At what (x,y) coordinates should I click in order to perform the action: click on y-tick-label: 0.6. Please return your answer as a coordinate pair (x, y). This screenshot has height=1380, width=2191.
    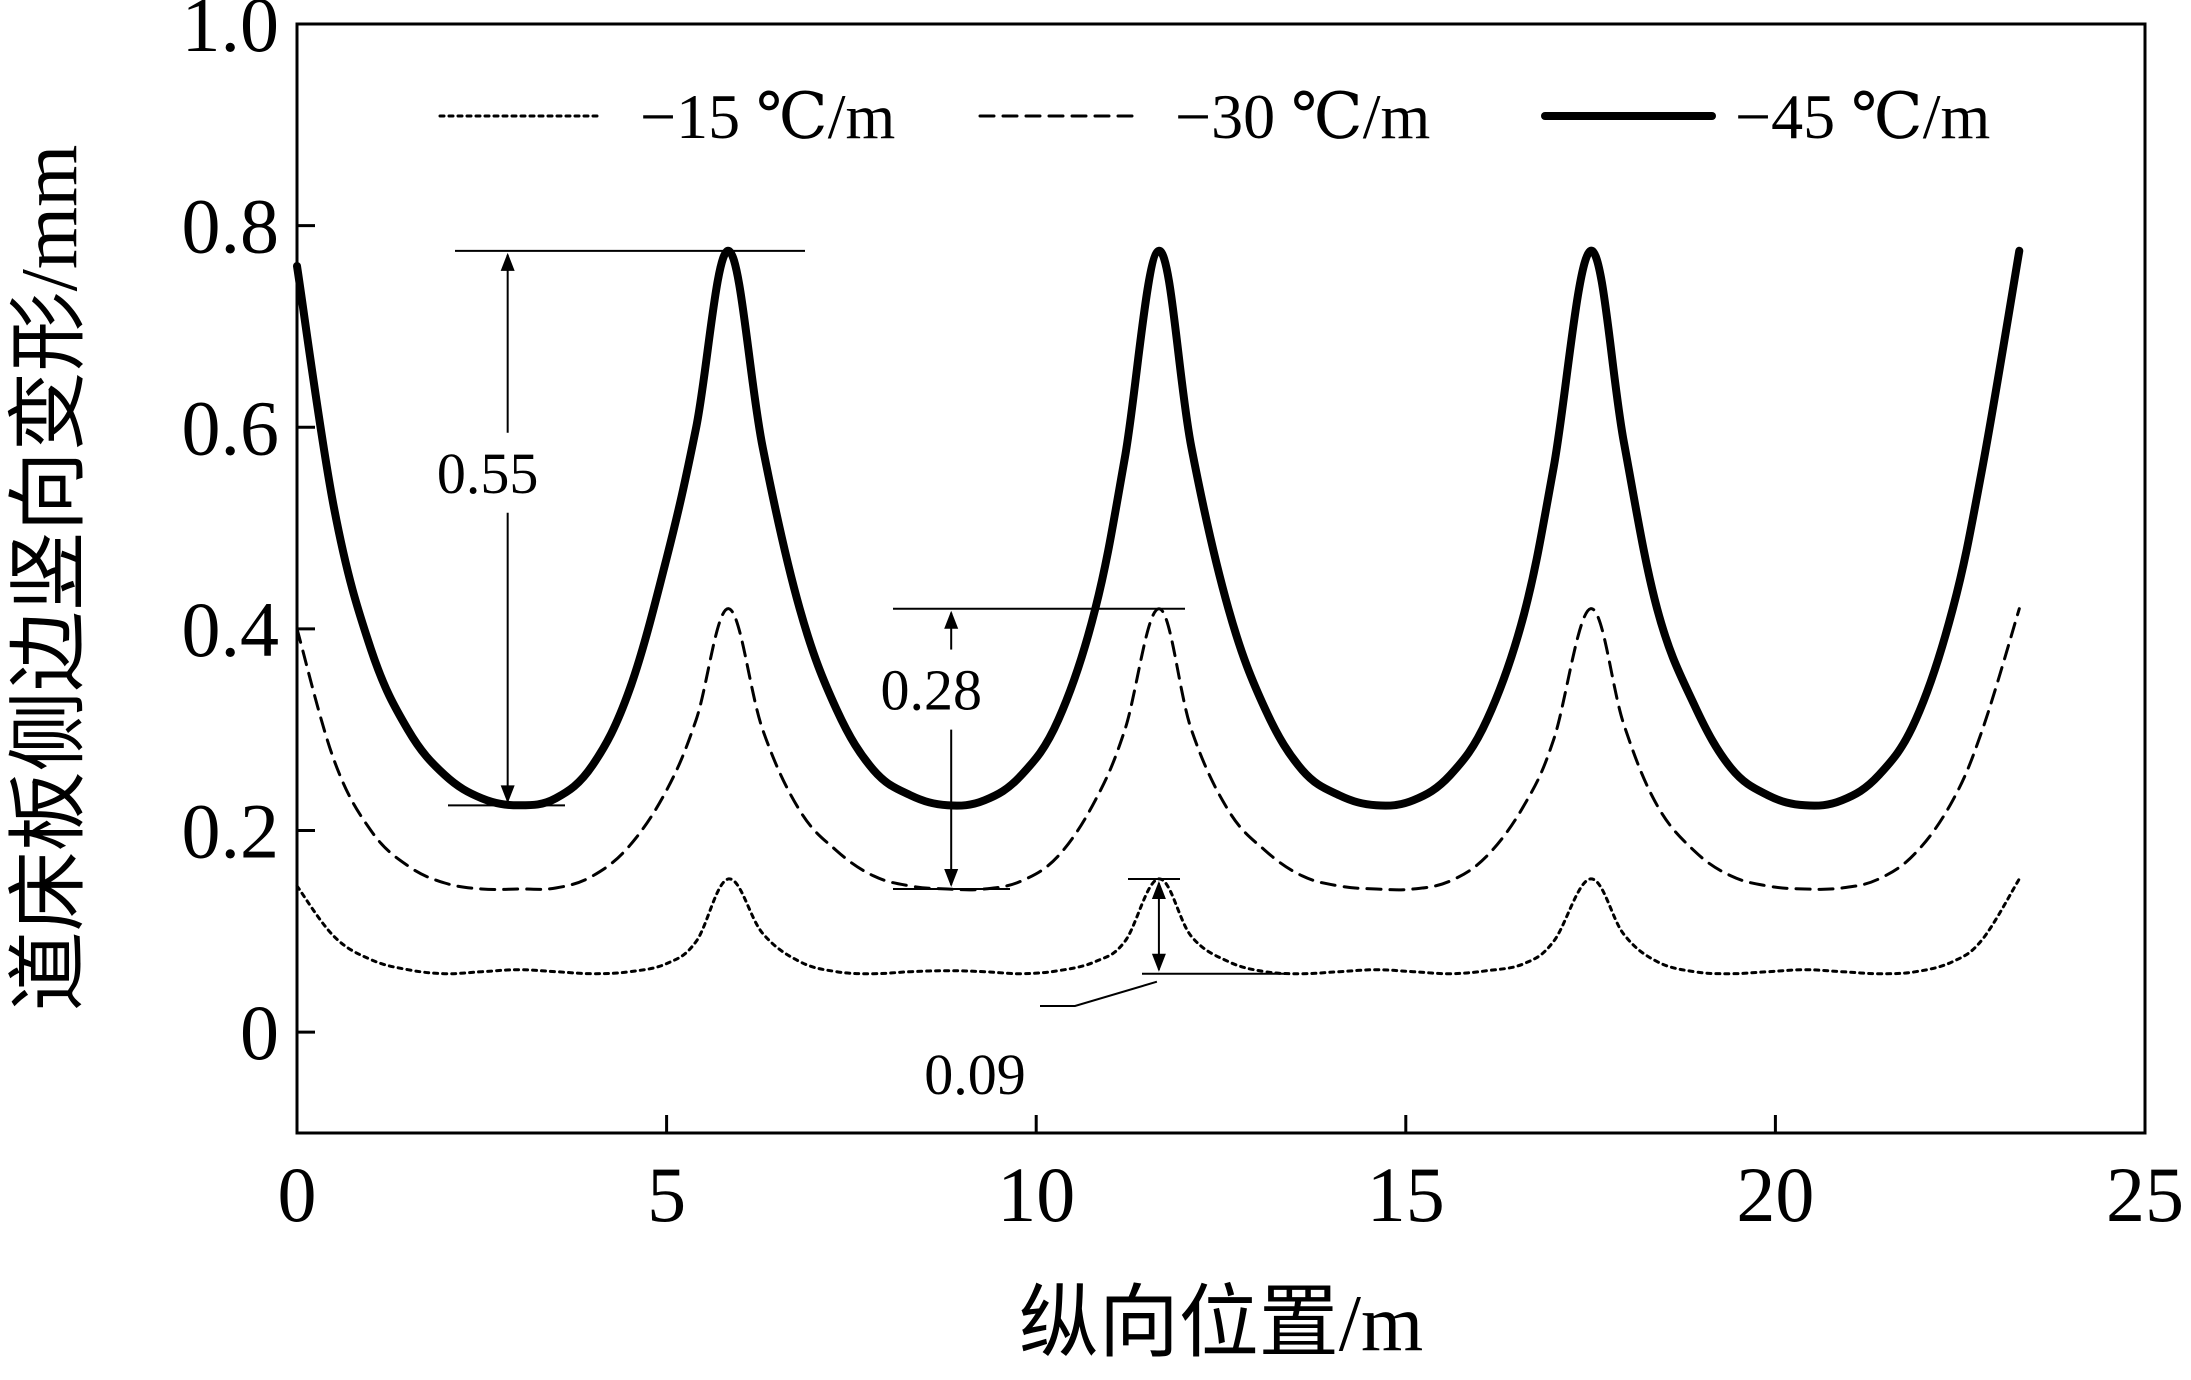
    Looking at the image, I should click on (231, 427).